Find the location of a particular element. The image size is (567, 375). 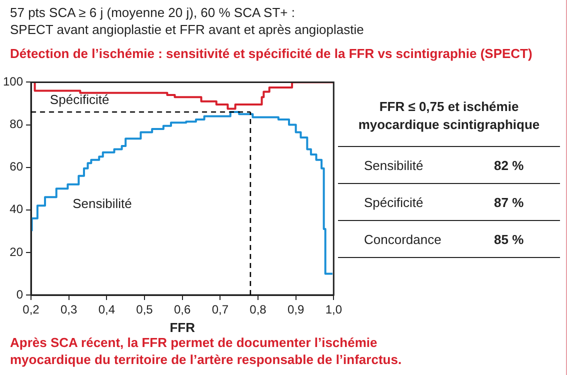

y-tick-label: 80 is located at coordinates (17, 124).